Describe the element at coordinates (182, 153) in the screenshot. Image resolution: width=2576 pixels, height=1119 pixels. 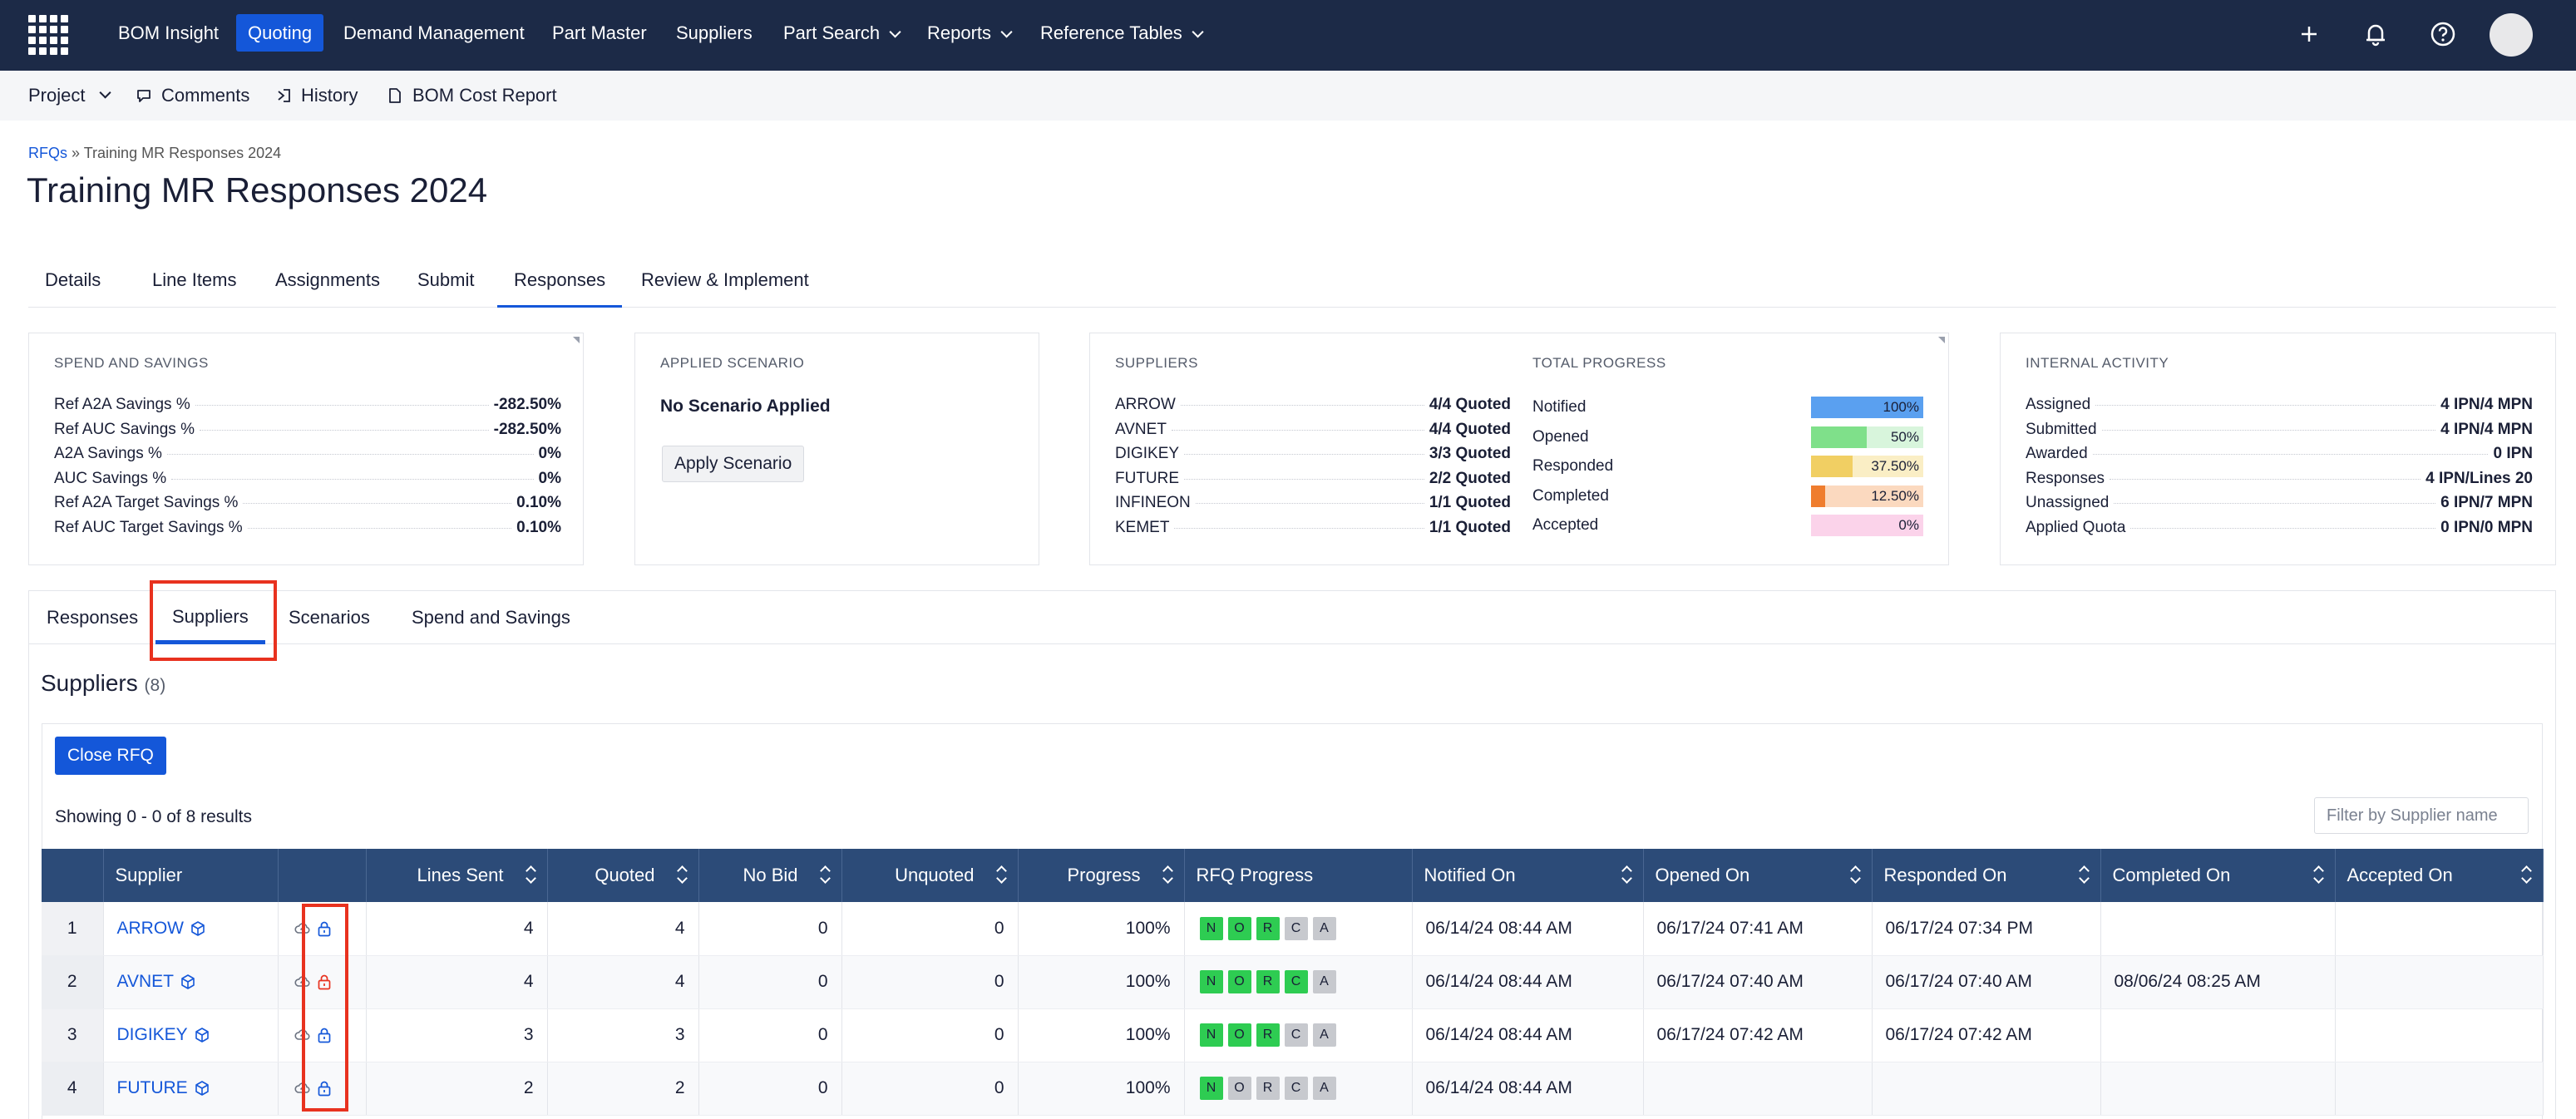
I see `breadcrumb-current: Training MR Responses 2024` at that location.